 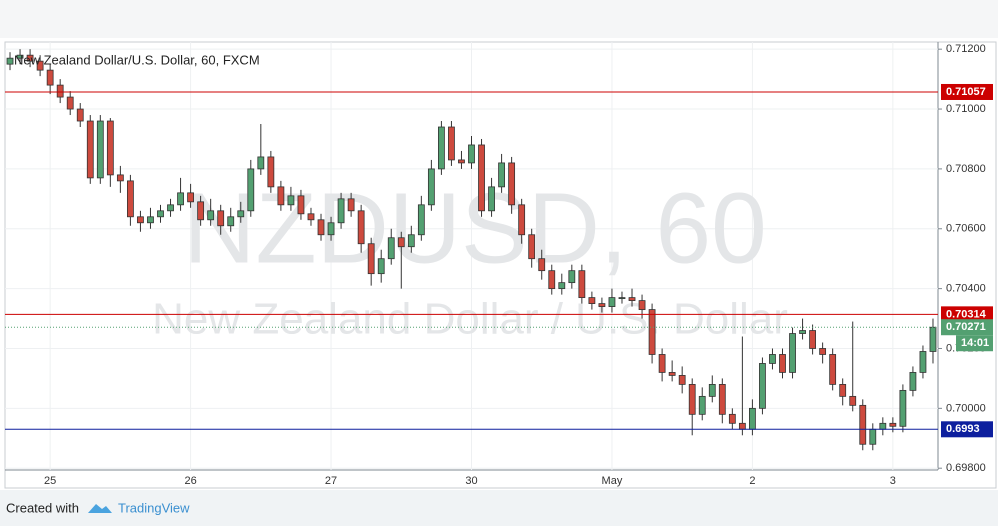 What do you see at coordinates (752, 481) in the screenshot?
I see `x-tick-label: 2` at bounding box center [752, 481].